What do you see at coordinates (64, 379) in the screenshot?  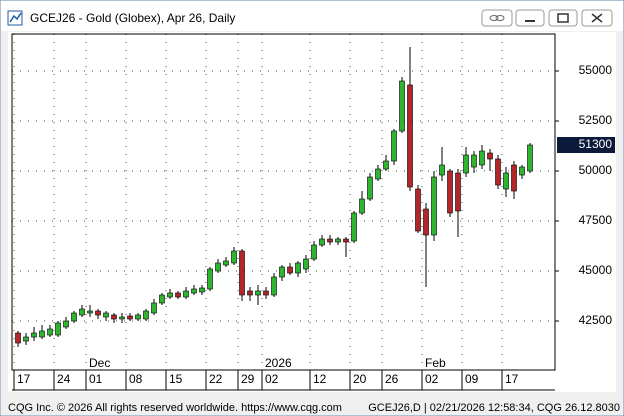 I see `x-tick-label: 24` at bounding box center [64, 379].